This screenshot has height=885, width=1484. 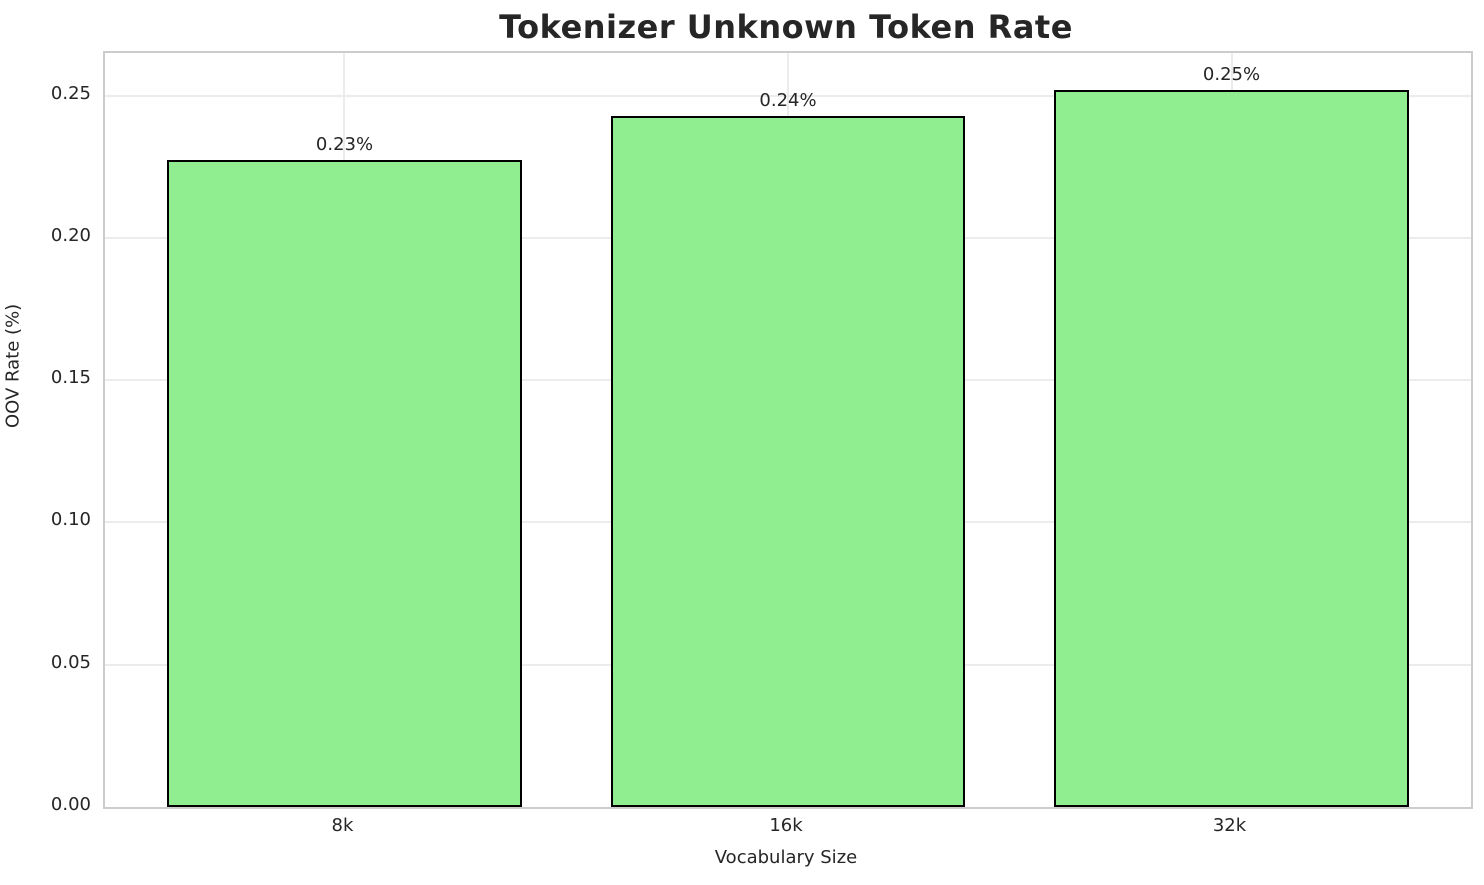 What do you see at coordinates (786, 27) in the screenshot?
I see `chart-title: Tokenizer Unknown Token Rate` at bounding box center [786, 27].